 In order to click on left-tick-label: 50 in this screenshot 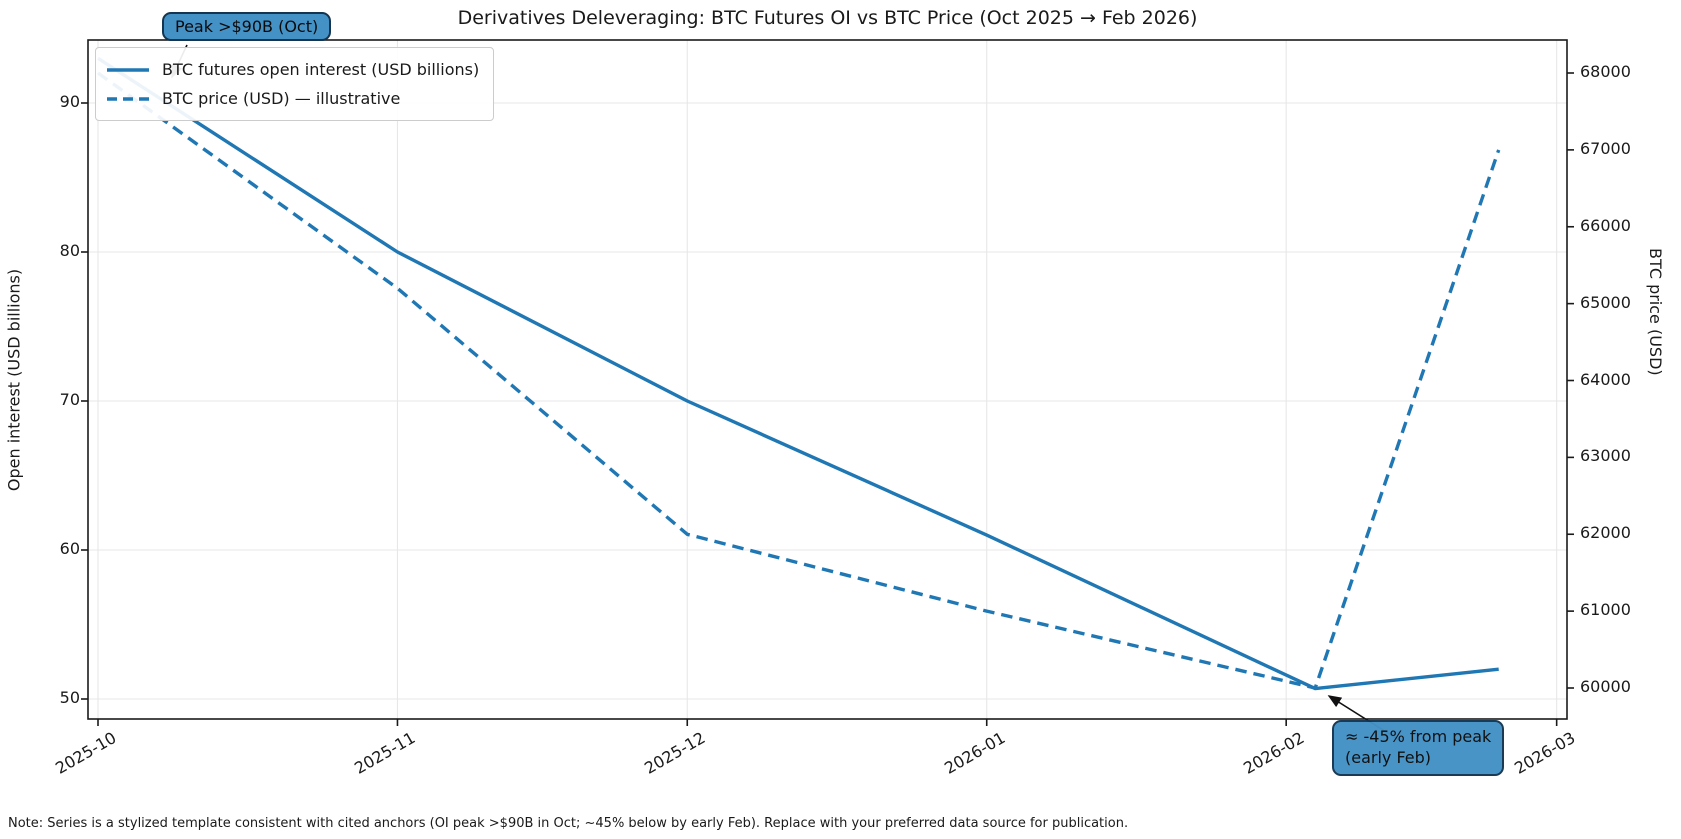, I will do `click(69, 697)`.